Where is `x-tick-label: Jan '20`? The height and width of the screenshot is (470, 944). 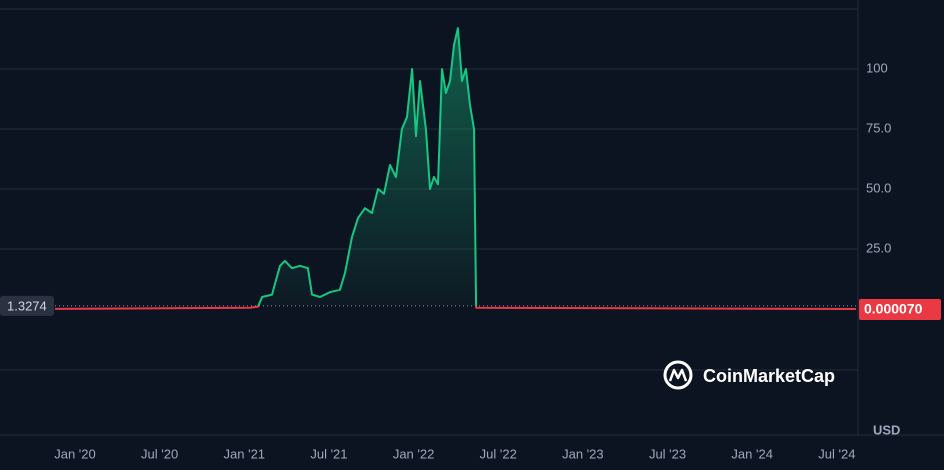 x-tick-label: Jan '20 is located at coordinates (75, 453).